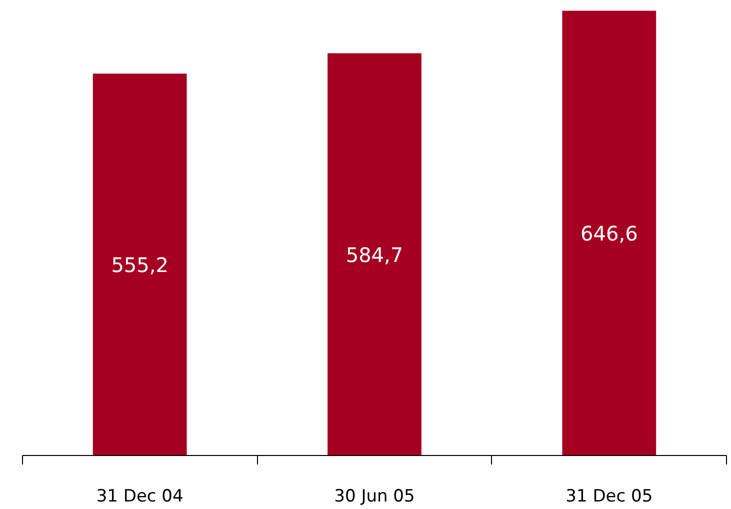  Describe the element at coordinates (609, 496) in the screenshot. I see `x-tick-label: 31 Dec 05` at that location.